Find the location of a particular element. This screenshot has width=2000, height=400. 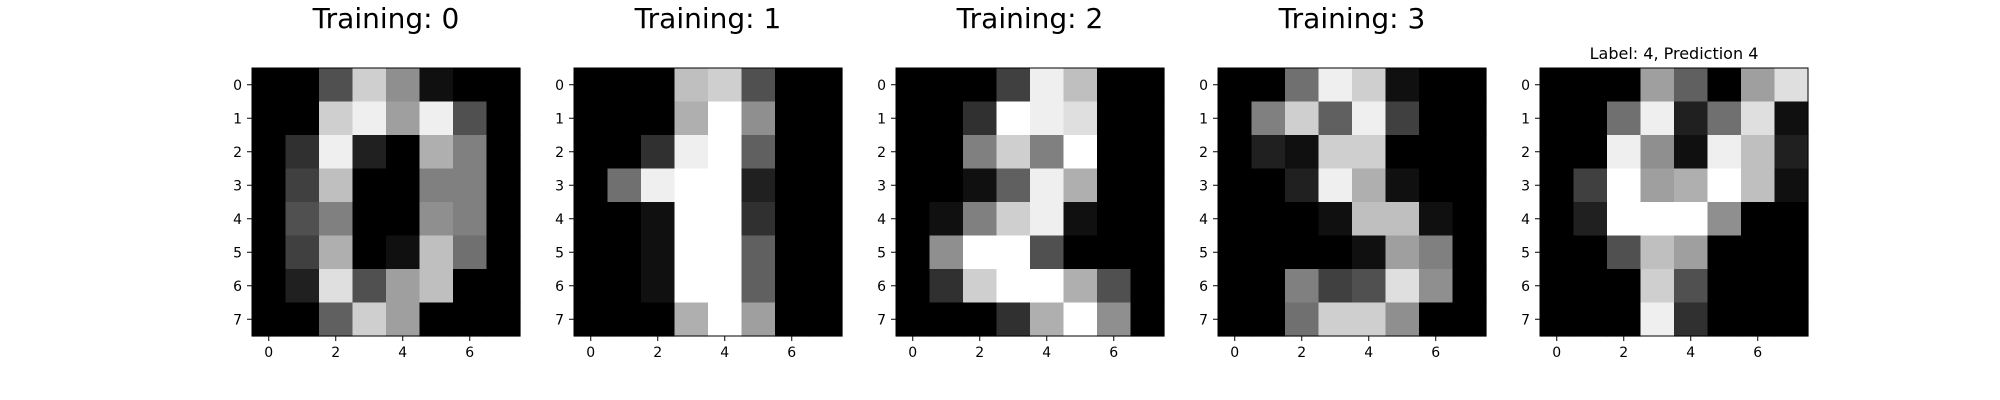

y-tick-label: 6 is located at coordinates (559, 287).